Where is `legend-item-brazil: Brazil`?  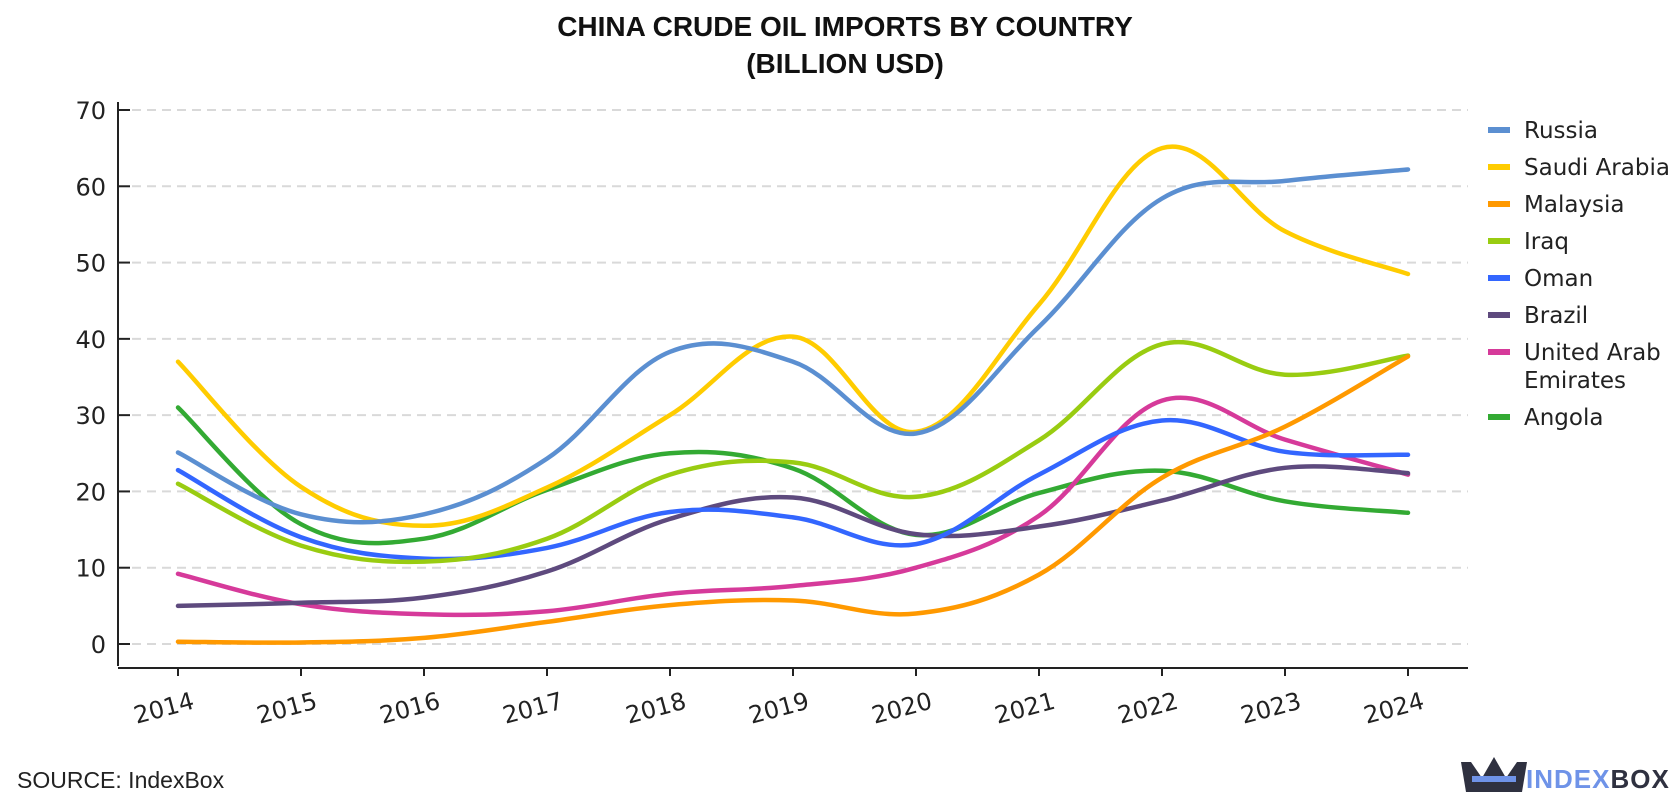 legend-item-brazil: Brazil is located at coordinates (1538, 316).